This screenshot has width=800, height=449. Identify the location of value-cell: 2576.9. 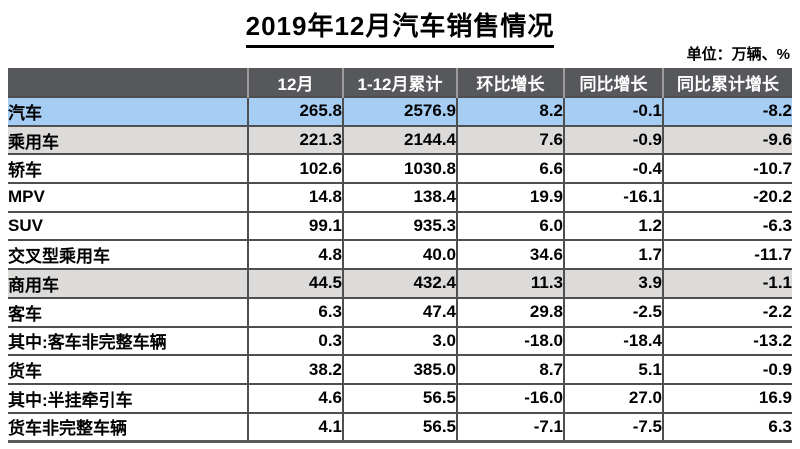
(399, 111).